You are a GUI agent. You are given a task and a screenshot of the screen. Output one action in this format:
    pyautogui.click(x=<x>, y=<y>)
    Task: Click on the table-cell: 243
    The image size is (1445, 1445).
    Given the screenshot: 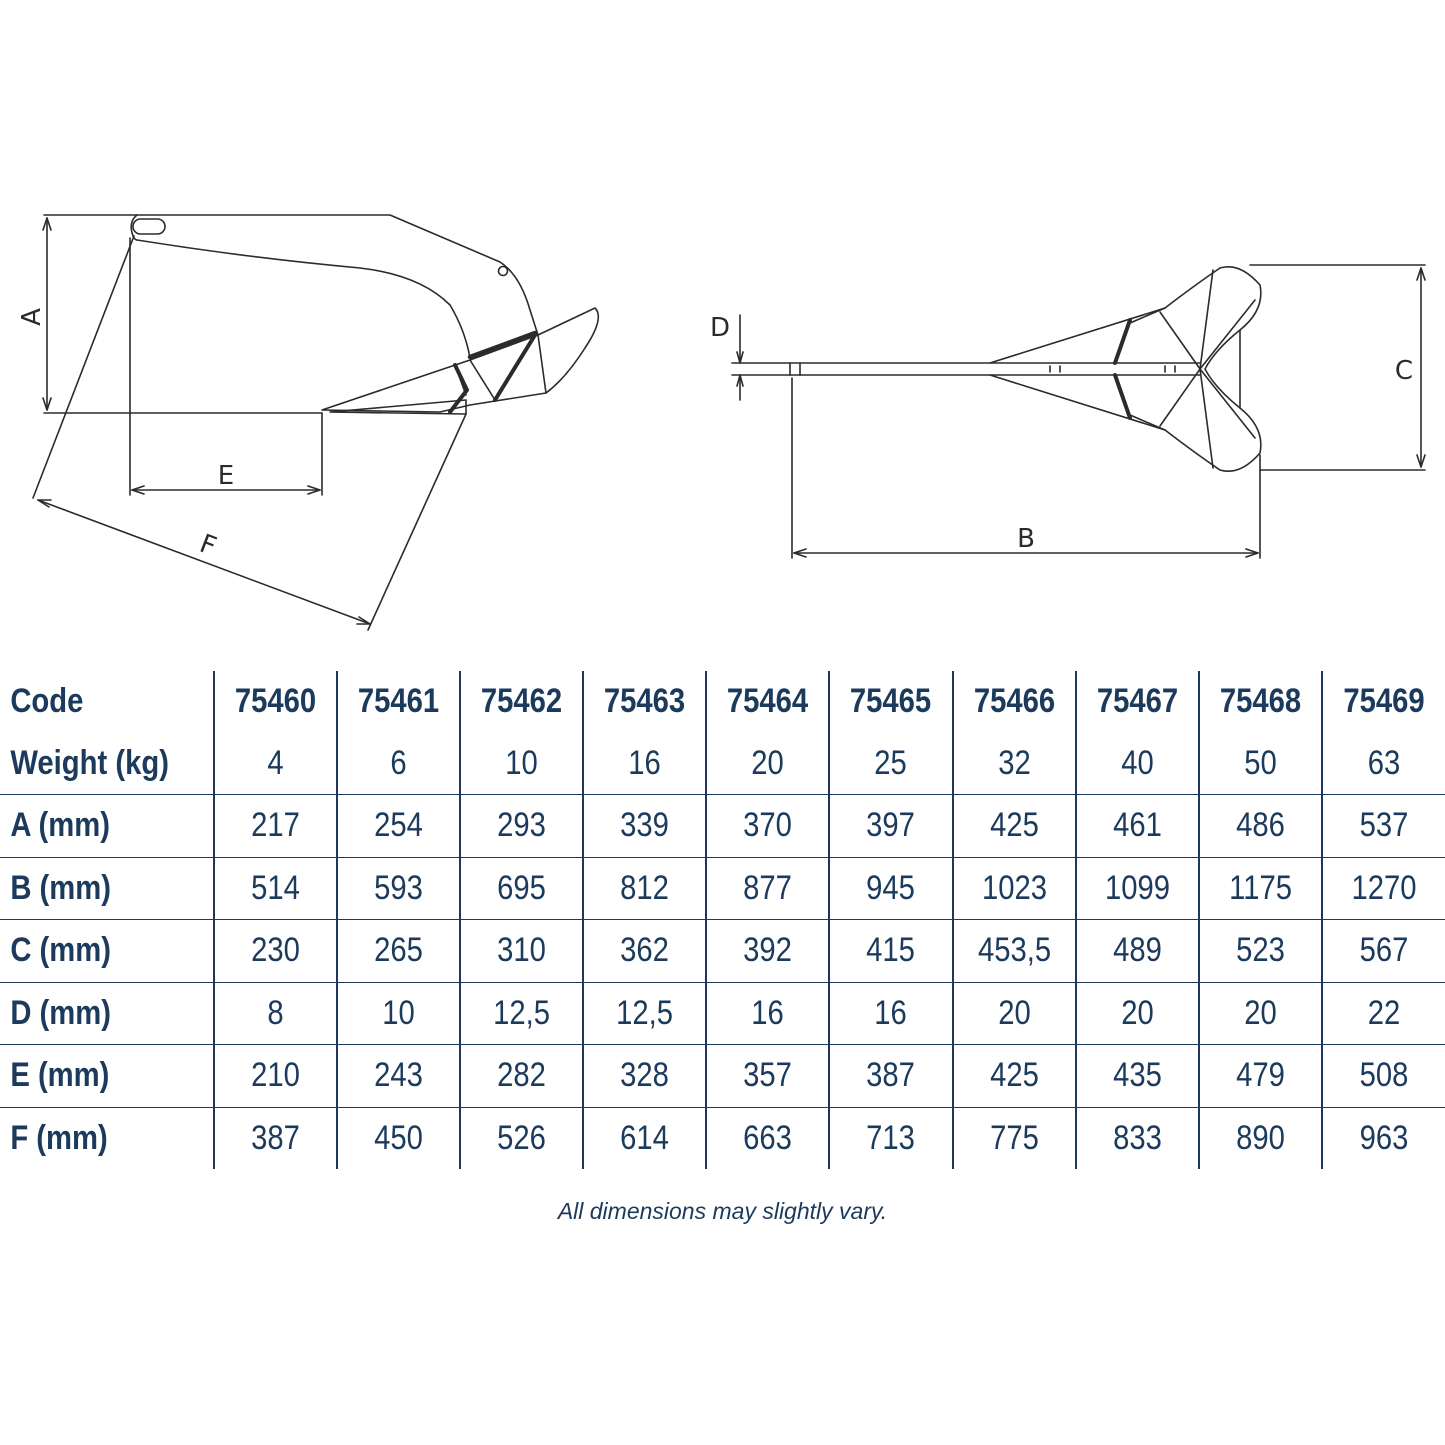 What is the action you would take?
    pyautogui.click(x=398, y=1075)
    